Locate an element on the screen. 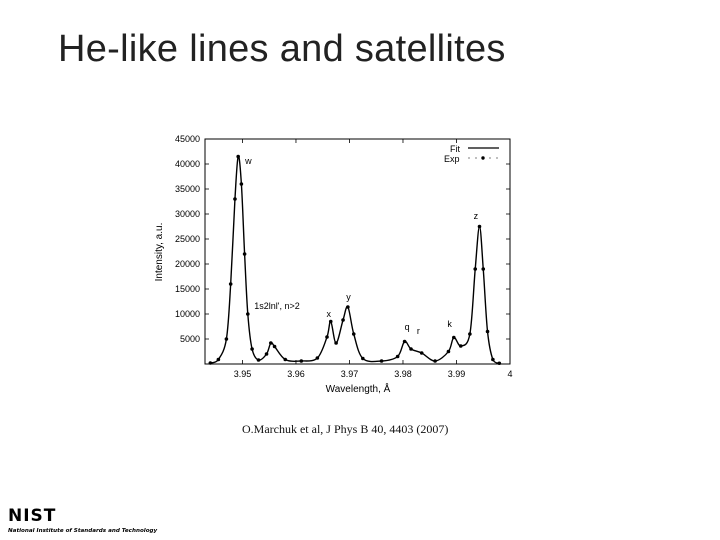  y-tick-label: 45000 is located at coordinates (187, 139).